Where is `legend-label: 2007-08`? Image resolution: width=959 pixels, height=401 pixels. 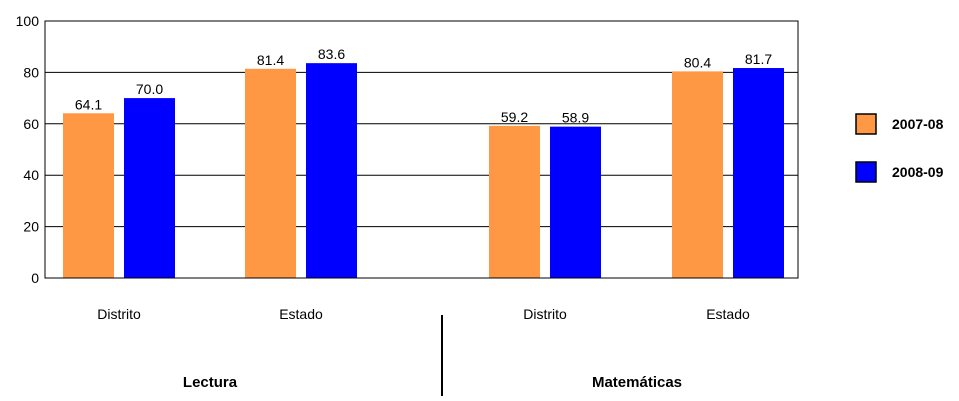 legend-label: 2007-08 is located at coordinates (918, 124).